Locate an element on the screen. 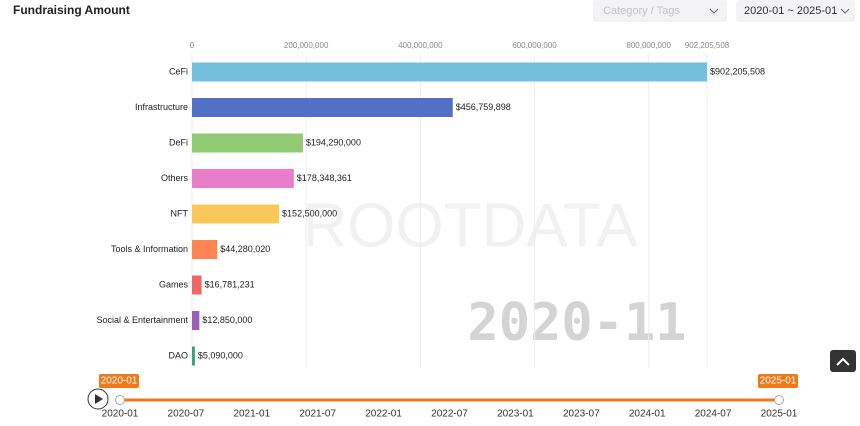 The height and width of the screenshot is (426, 860). value-label: $456,759,898 is located at coordinates (483, 107).